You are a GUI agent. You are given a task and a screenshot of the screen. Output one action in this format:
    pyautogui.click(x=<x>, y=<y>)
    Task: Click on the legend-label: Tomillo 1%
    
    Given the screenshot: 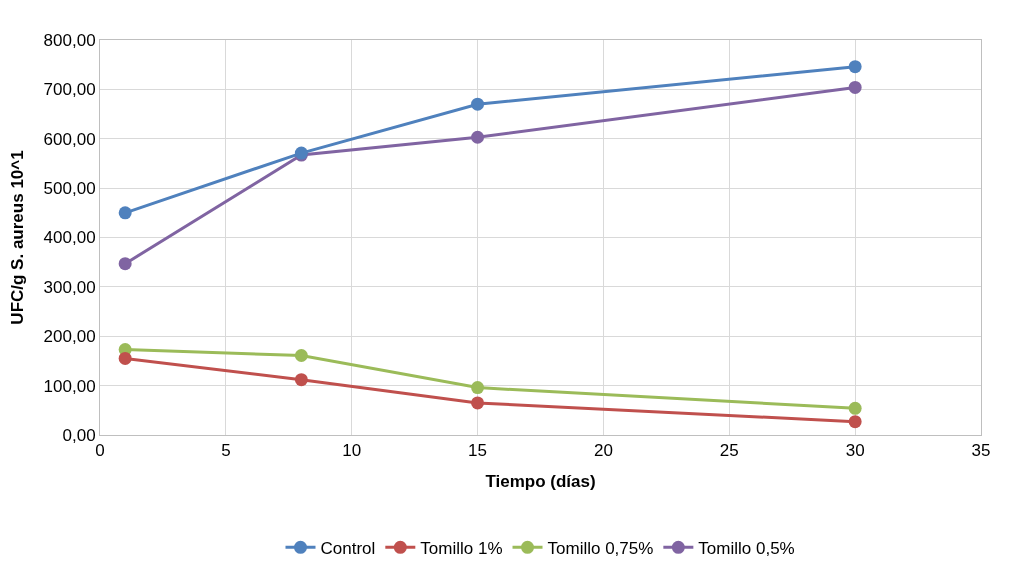 What is the action you would take?
    pyautogui.click(x=461, y=548)
    